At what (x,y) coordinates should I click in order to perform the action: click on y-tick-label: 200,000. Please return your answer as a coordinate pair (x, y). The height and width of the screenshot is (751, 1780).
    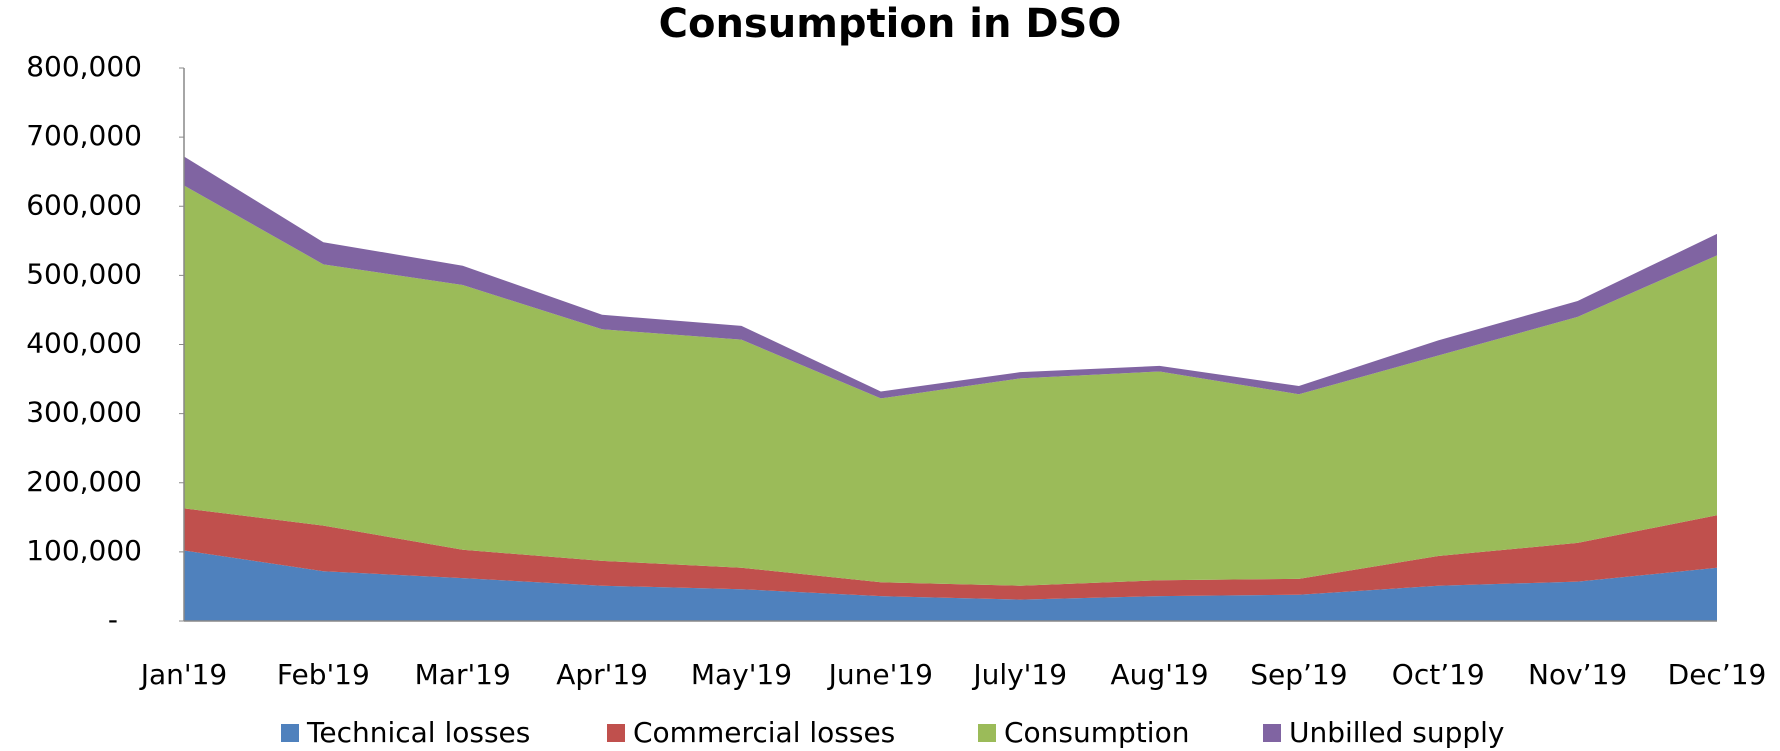
    Looking at the image, I should click on (84, 481).